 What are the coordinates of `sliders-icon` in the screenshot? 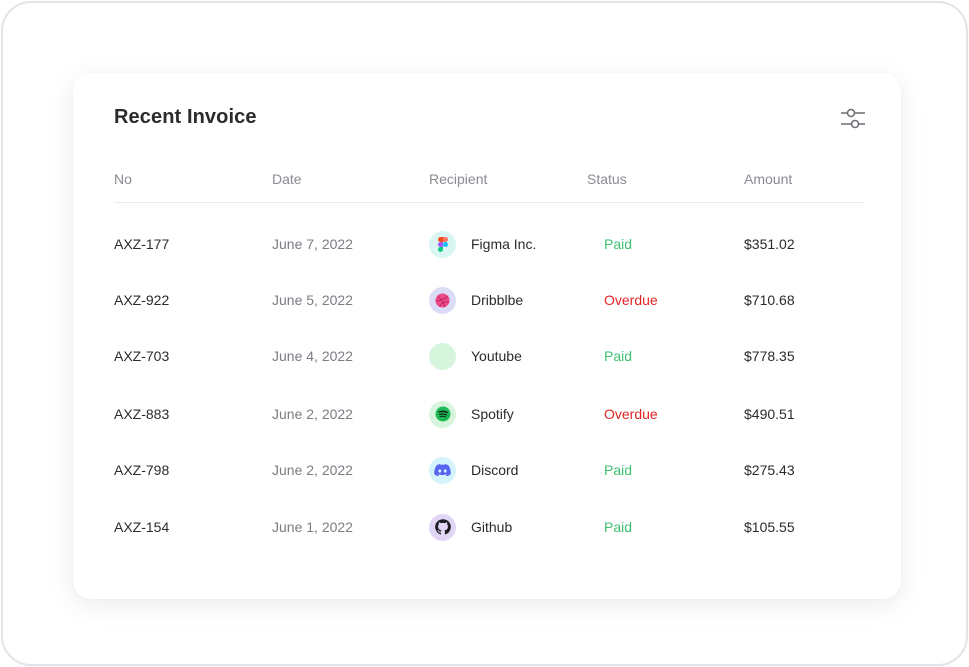 It's located at (853, 118).